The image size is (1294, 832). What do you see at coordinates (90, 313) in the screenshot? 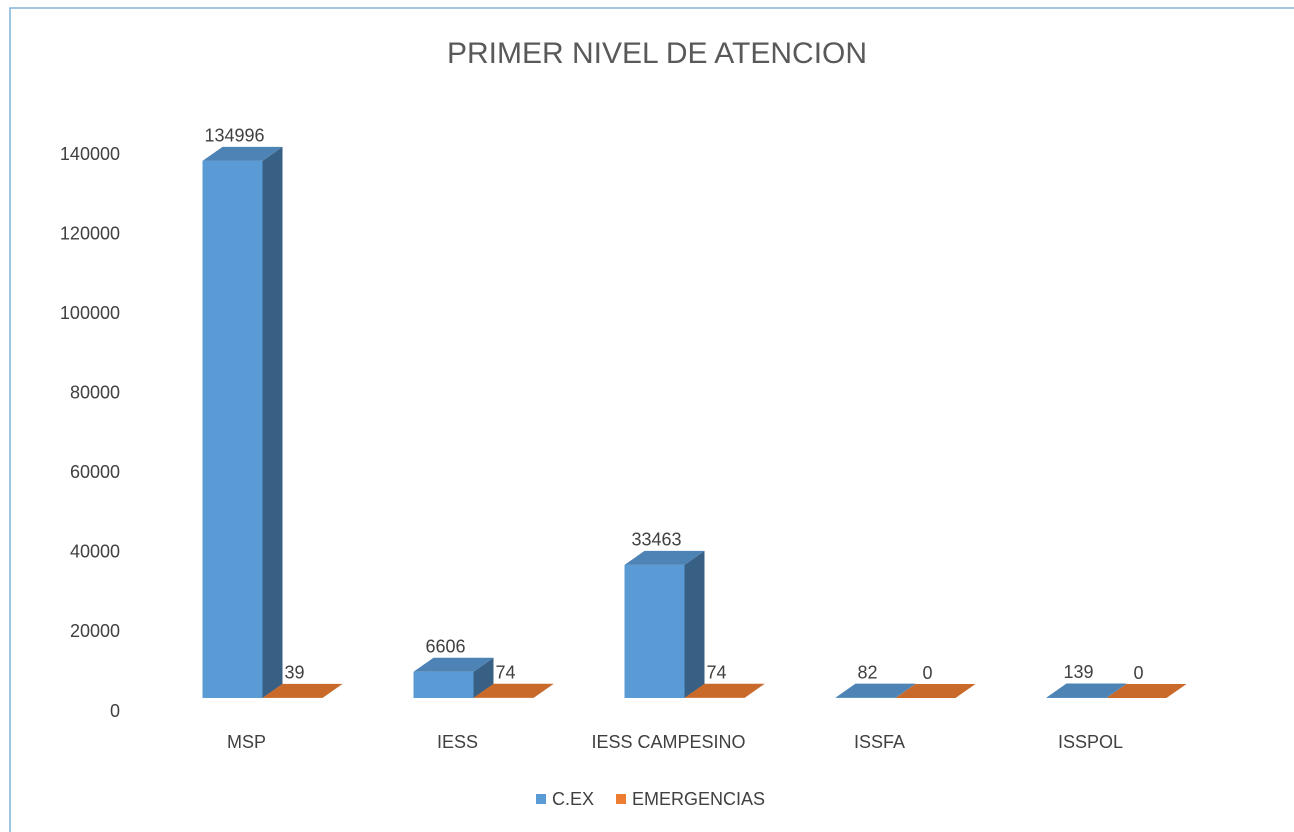
I see `y-tick-label: 100000` at bounding box center [90, 313].